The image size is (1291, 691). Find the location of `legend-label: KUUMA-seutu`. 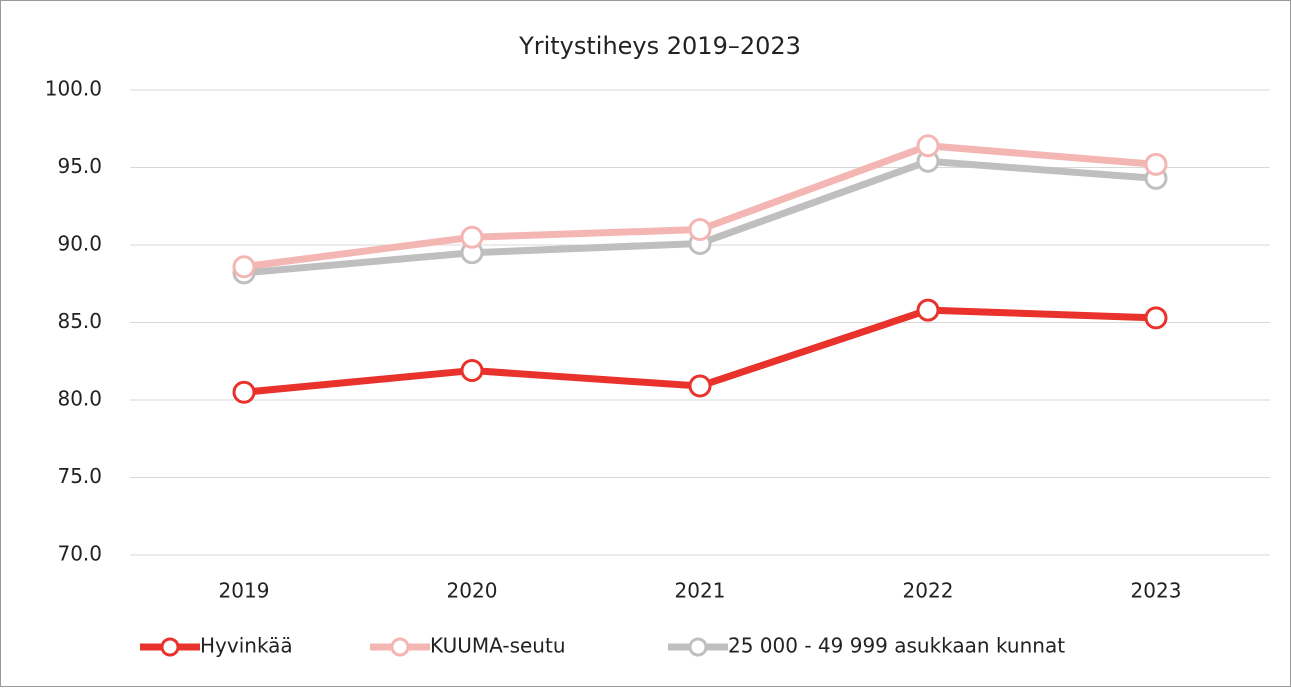

legend-label: KUUMA-seutu is located at coordinates (498, 646).